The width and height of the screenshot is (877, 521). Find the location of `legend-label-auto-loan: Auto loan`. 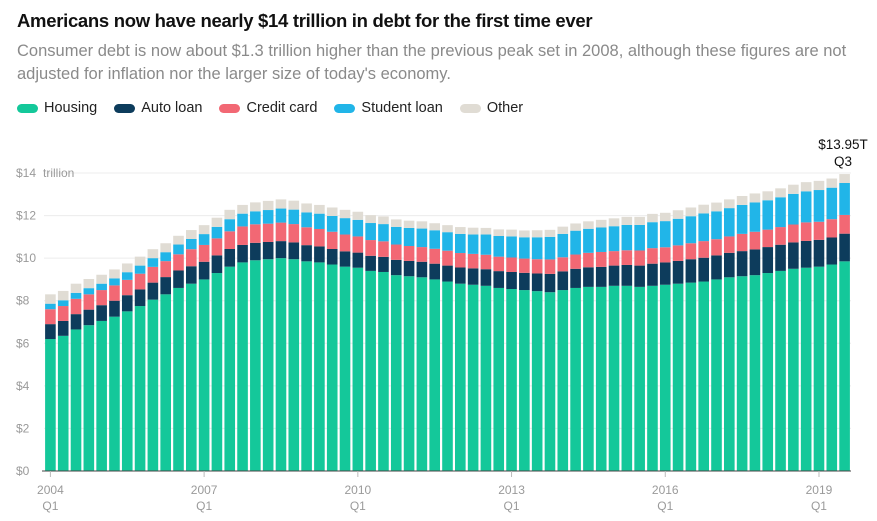

legend-label-auto-loan: Auto loan is located at coordinates (172, 108).